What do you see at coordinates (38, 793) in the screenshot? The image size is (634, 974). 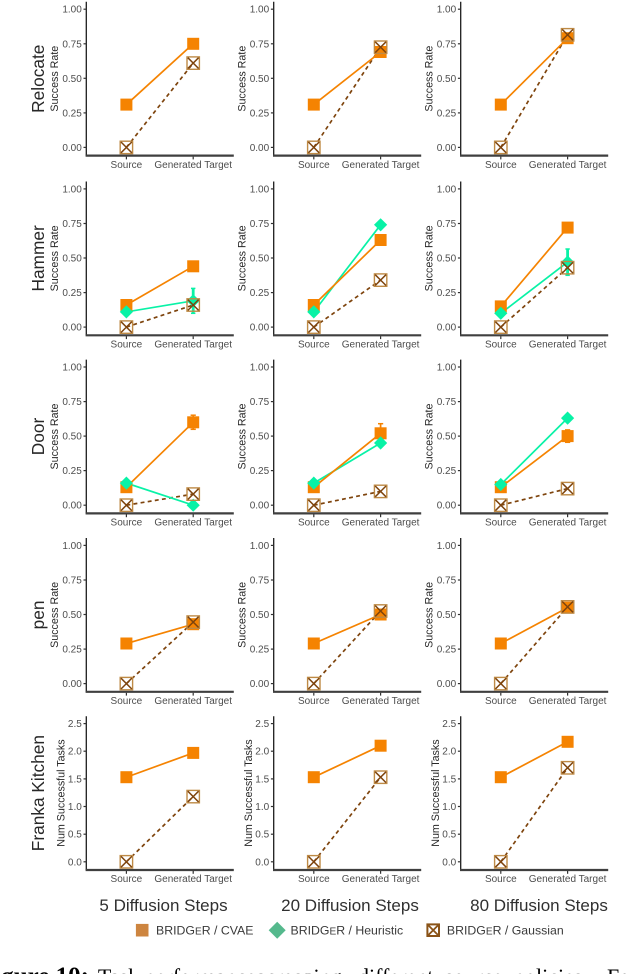 I see `svg-text: Franka Kitchen` at bounding box center [38, 793].